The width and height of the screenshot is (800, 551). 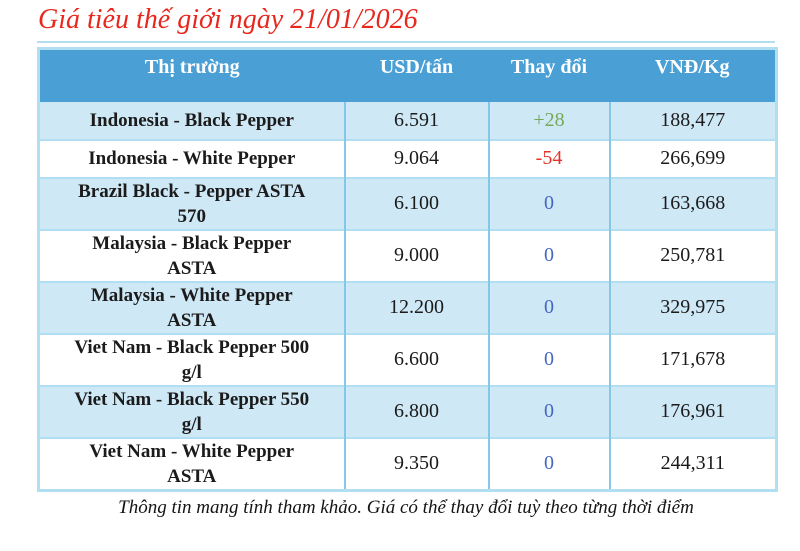 I want to click on title-underline, so click(x=406, y=42).